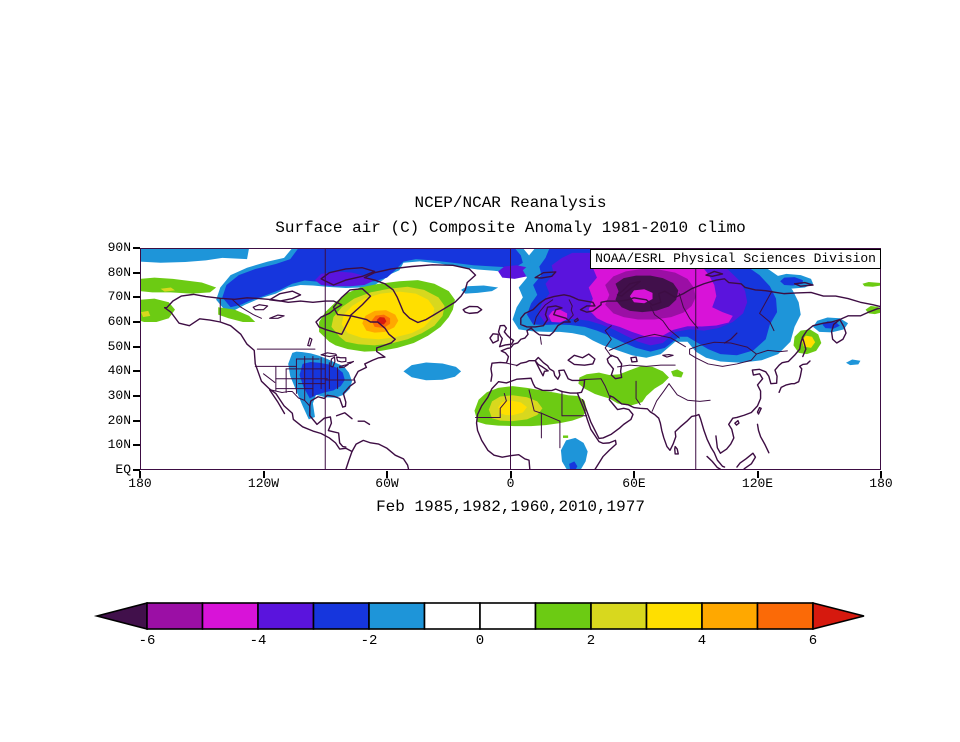 This screenshot has height=742, width=960. Describe the element at coordinates (387, 483) in the screenshot. I see `lon-tick-label: 60W` at that location.